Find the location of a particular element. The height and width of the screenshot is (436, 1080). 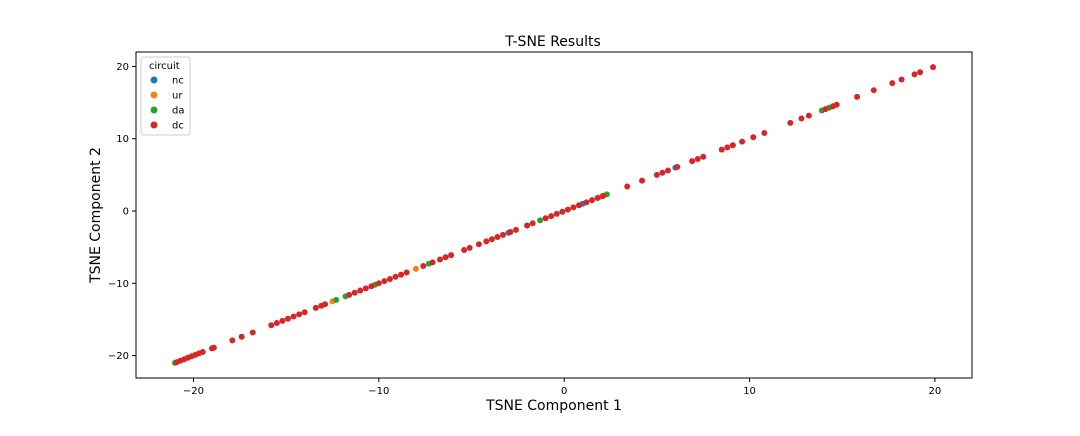

x-tick-label: −10 is located at coordinates (378, 391).